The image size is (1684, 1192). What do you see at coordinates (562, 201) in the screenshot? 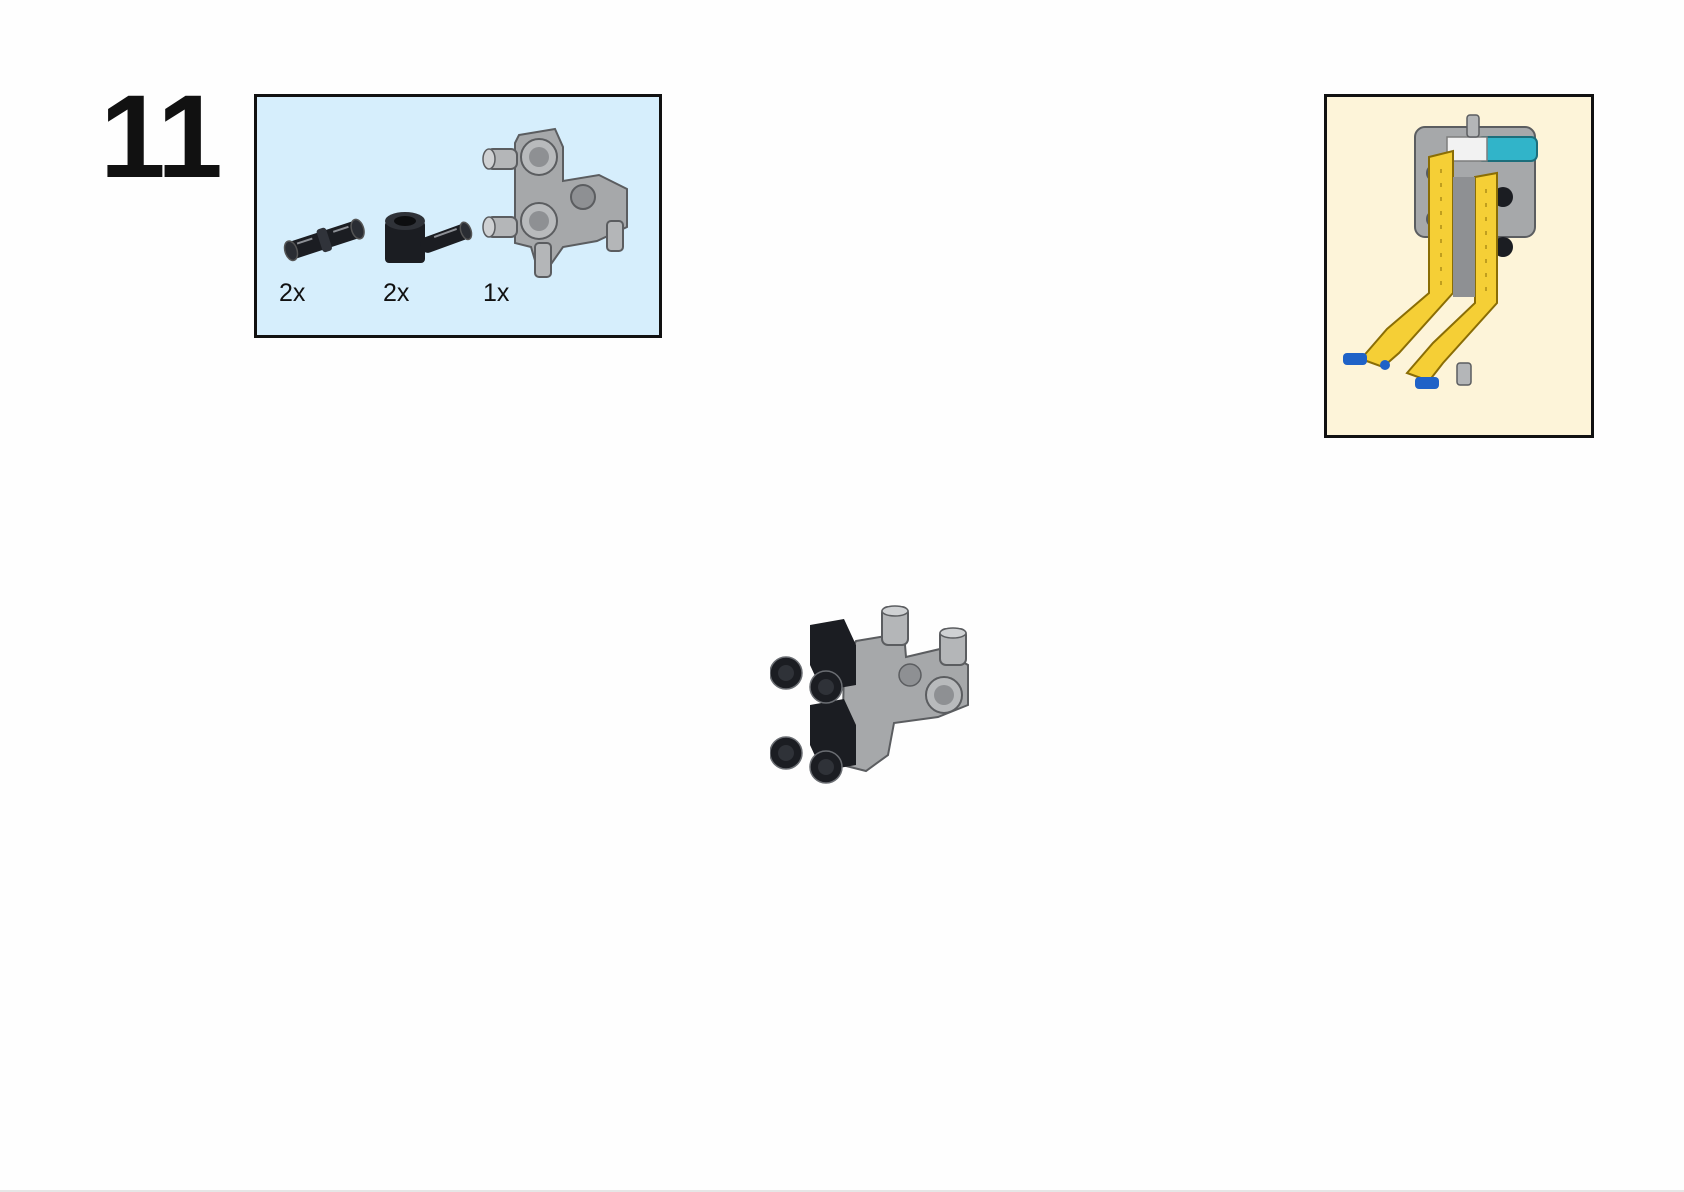
I see `gray-axle-connector-block-icon` at bounding box center [562, 201].